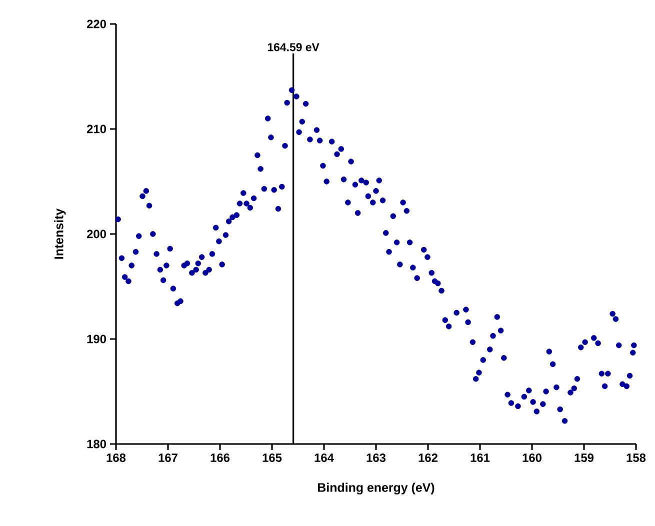 The image size is (655, 526). I want to click on y-tick-label: 210, so click(96, 129).